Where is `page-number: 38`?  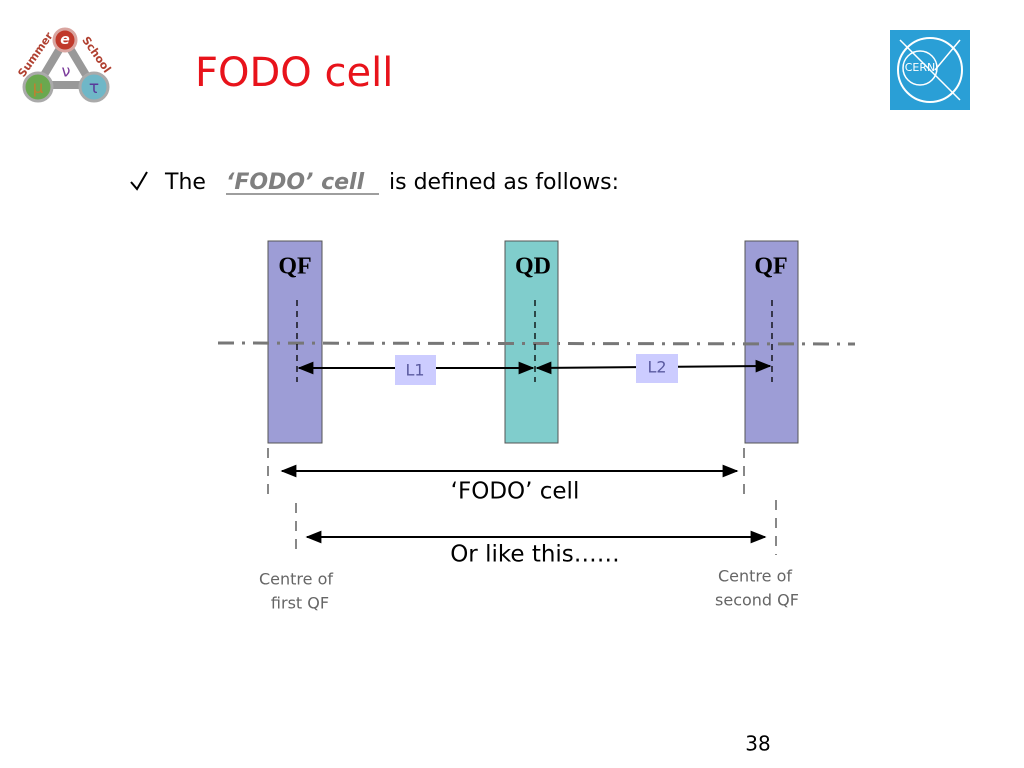
page-number: 38 is located at coordinates (757, 744).